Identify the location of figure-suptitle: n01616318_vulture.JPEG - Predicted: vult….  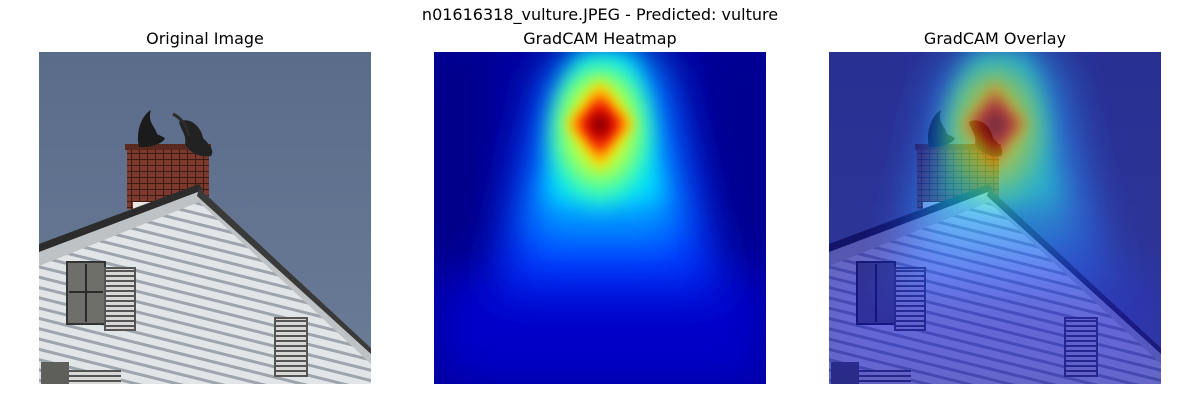
(600, 14).